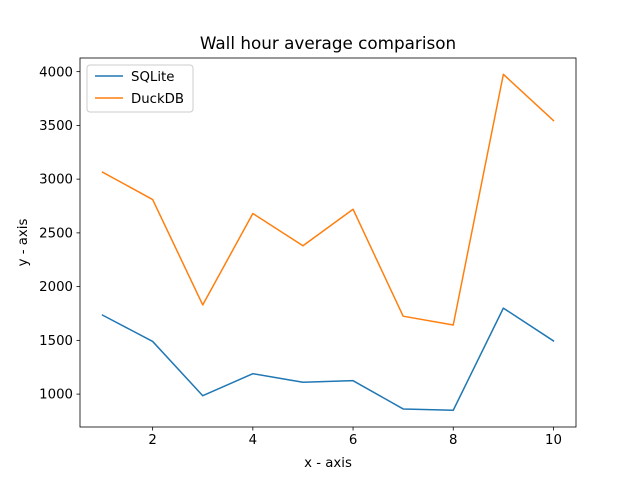 Image resolution: width=640 pixels, height=484 pixels. What do you see at coordinates (152, 77) in the screenshot?
I see `legend-label-sqlite: SQLite` at bounding box center [152, 77].